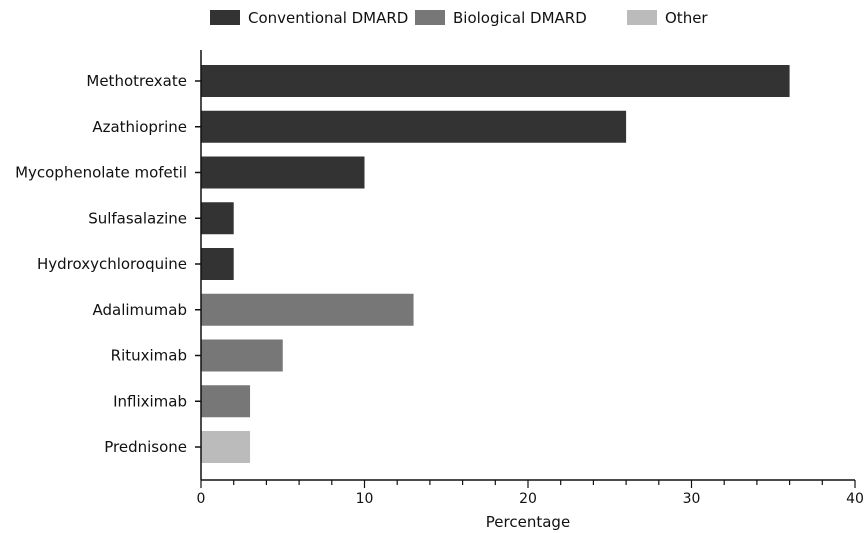 The height and width of the screenshot is (533, 866). What do you see at coordinates (139, 127) in the screenshot?
I see `category-label-azathioprine: Azathioprine` at bounding box center [139, 127].